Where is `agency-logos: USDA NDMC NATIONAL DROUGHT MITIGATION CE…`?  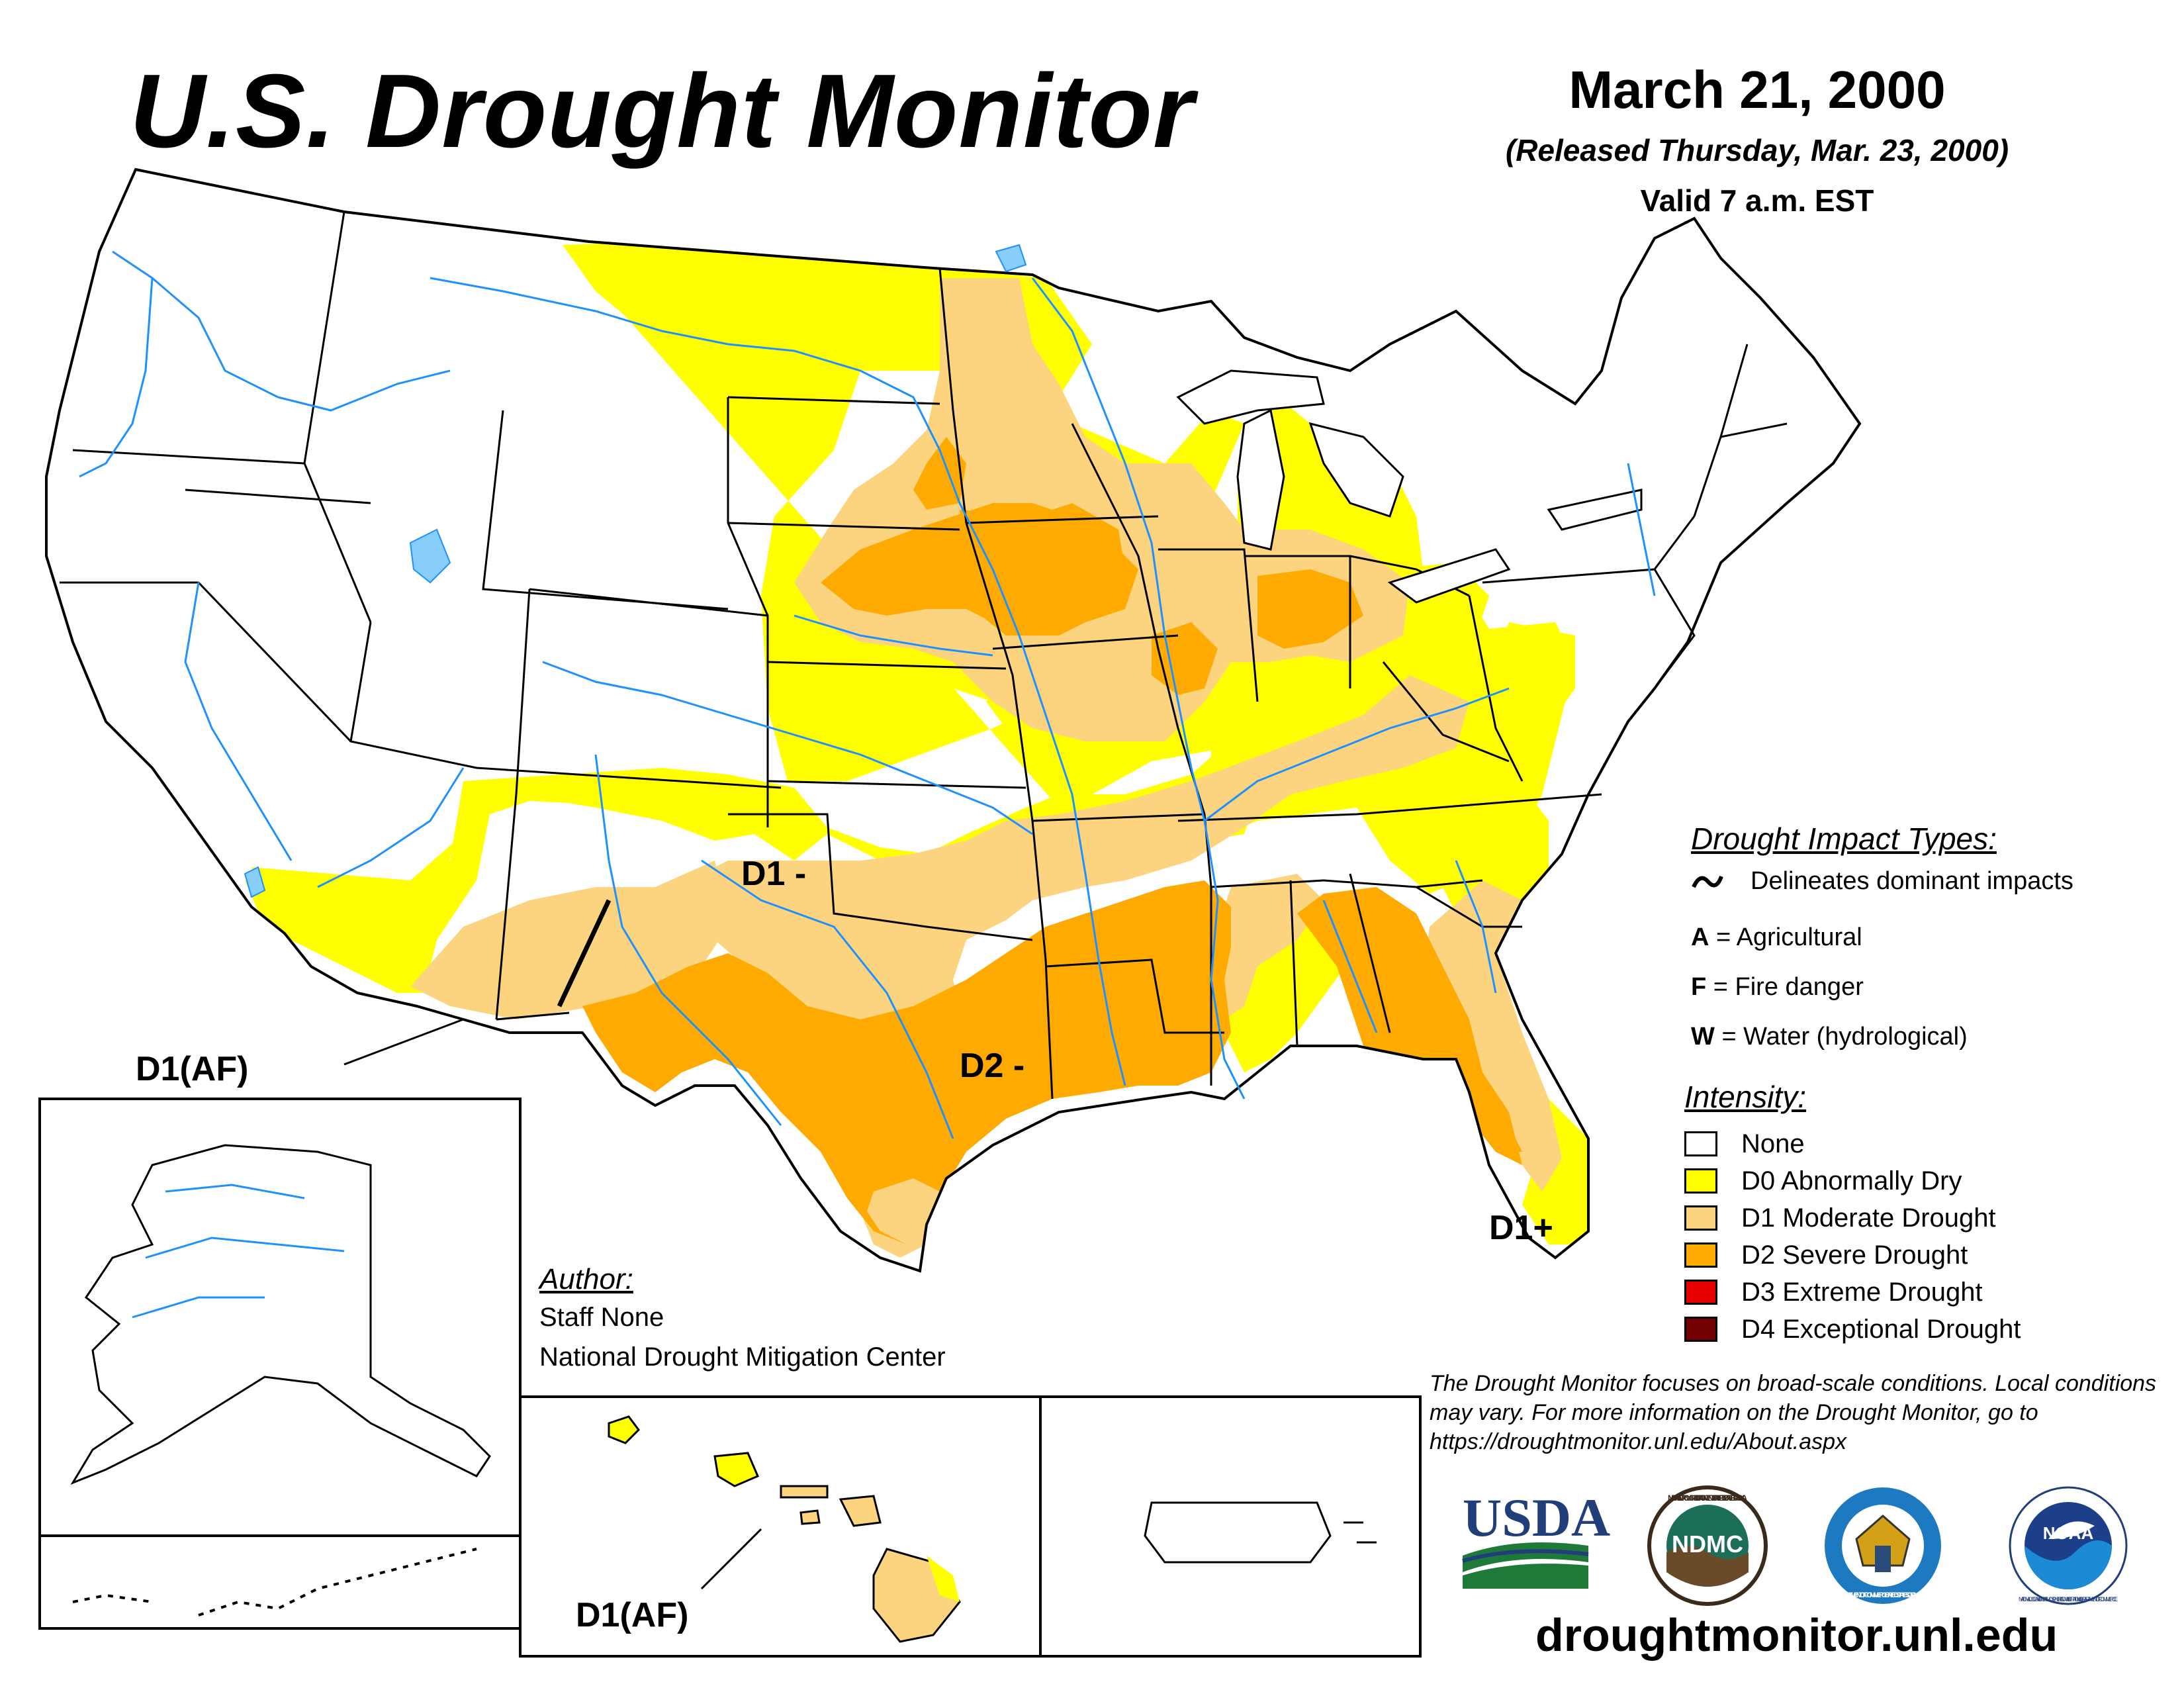 agency-logos: USDA NDMC NATIONAL DROUGHT MITIGATION CE… is located at coordinates (1795, 1545).